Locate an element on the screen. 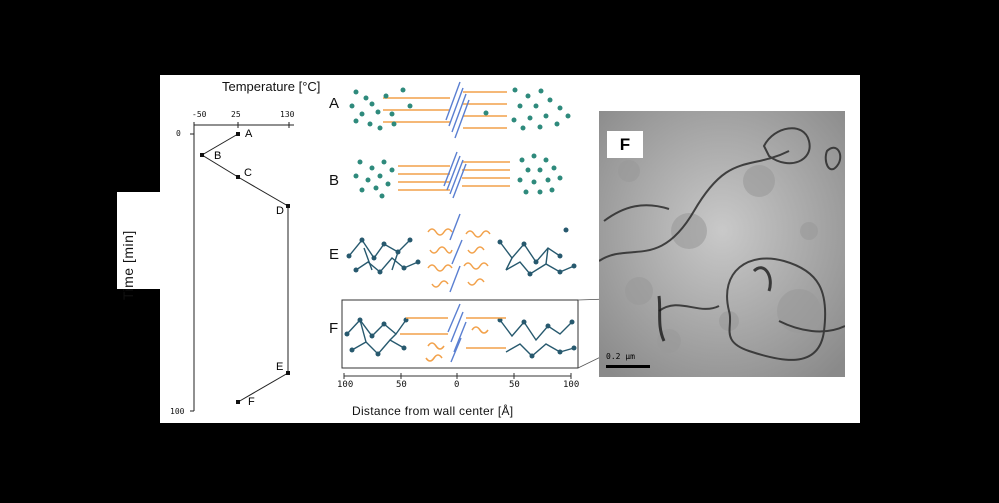 The width and height of the screenshot is (999, 503). profile-marker-d is located at coordinates (288, 206).